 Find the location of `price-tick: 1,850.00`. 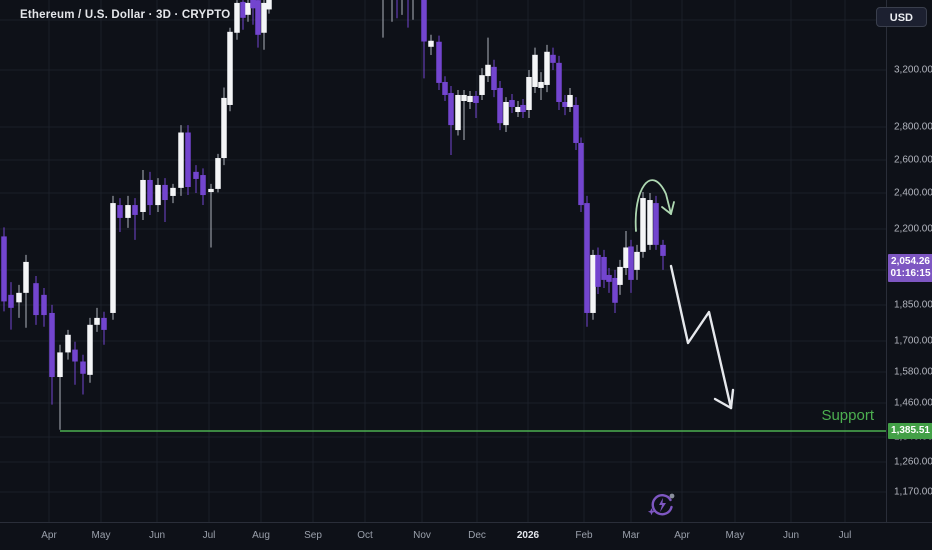

price-tick: 1,850.00 is located at coordinates (913, 305).